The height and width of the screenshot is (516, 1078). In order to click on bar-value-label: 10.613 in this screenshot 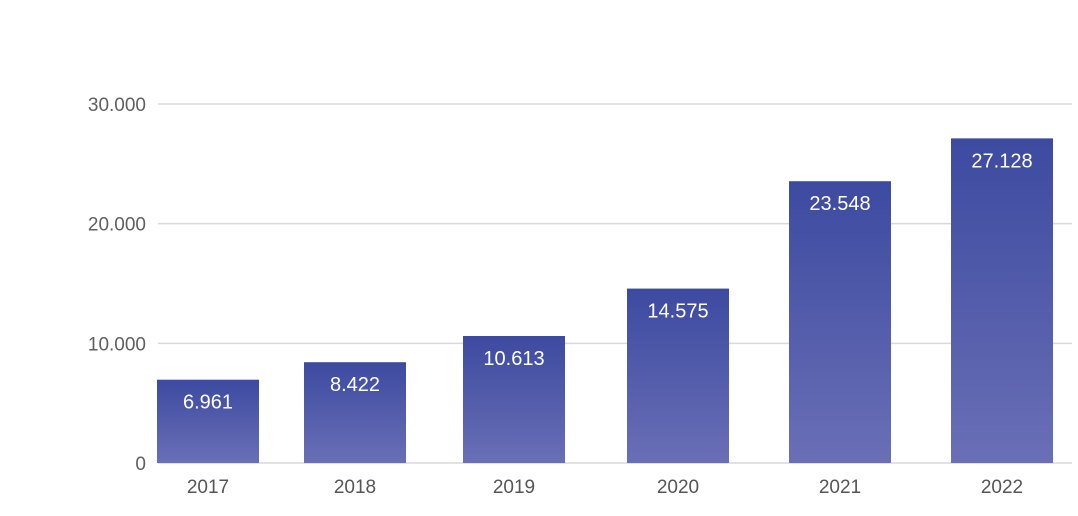, I will do `click(513, 359)`.